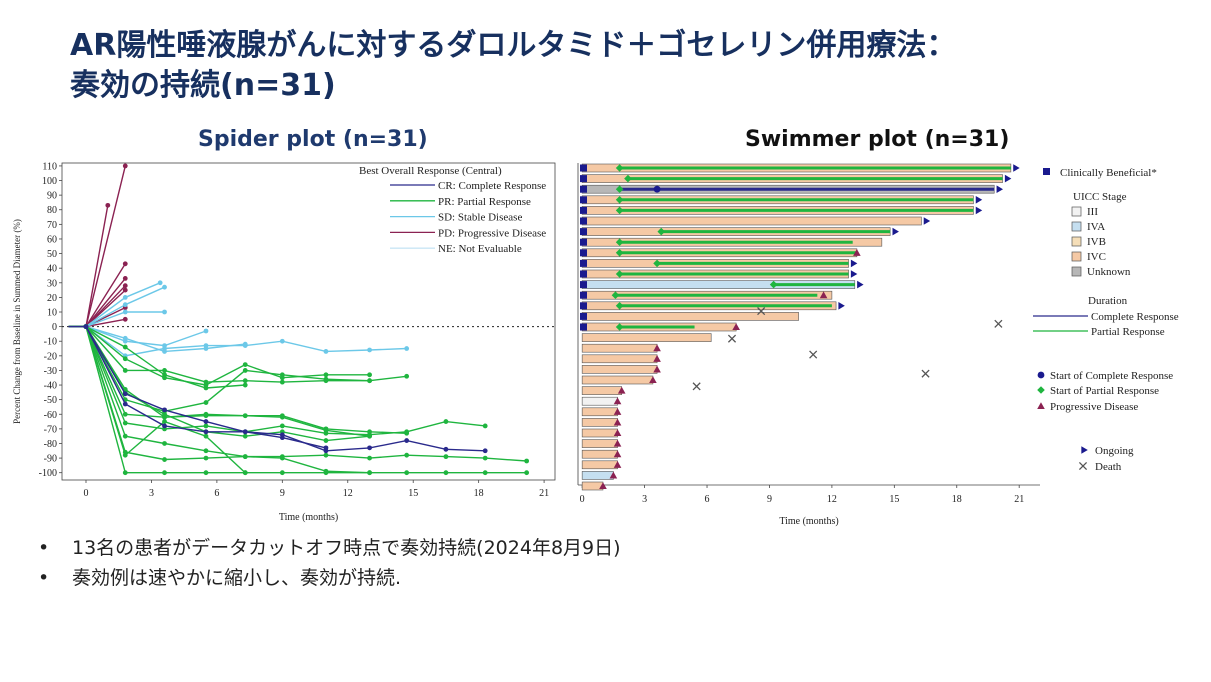  Describe the element at coordinates (52, 269) in the screenshot. I see `spider-y-tick-label: 40` at that location.